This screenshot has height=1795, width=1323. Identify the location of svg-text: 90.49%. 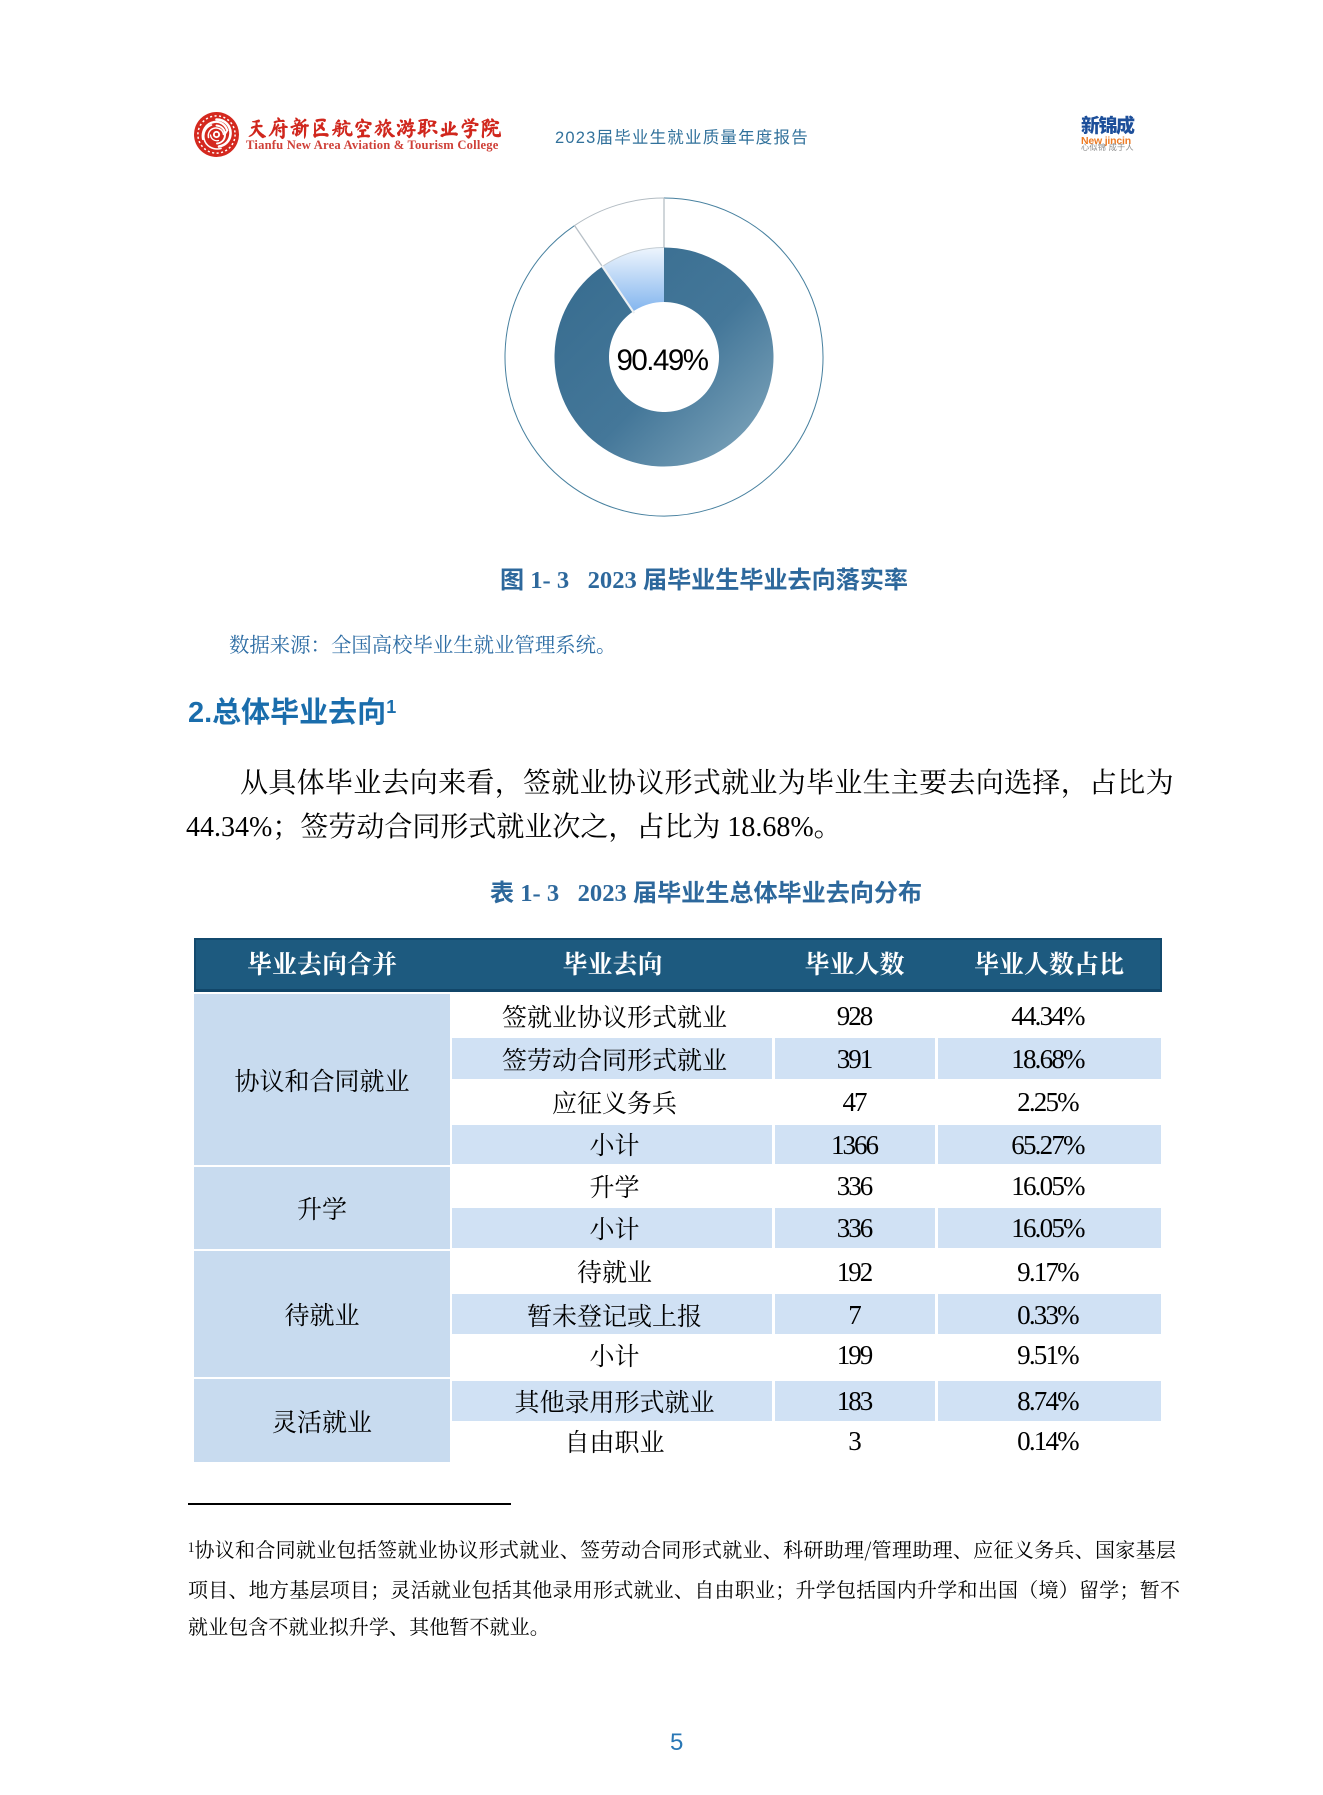
(662, 360).